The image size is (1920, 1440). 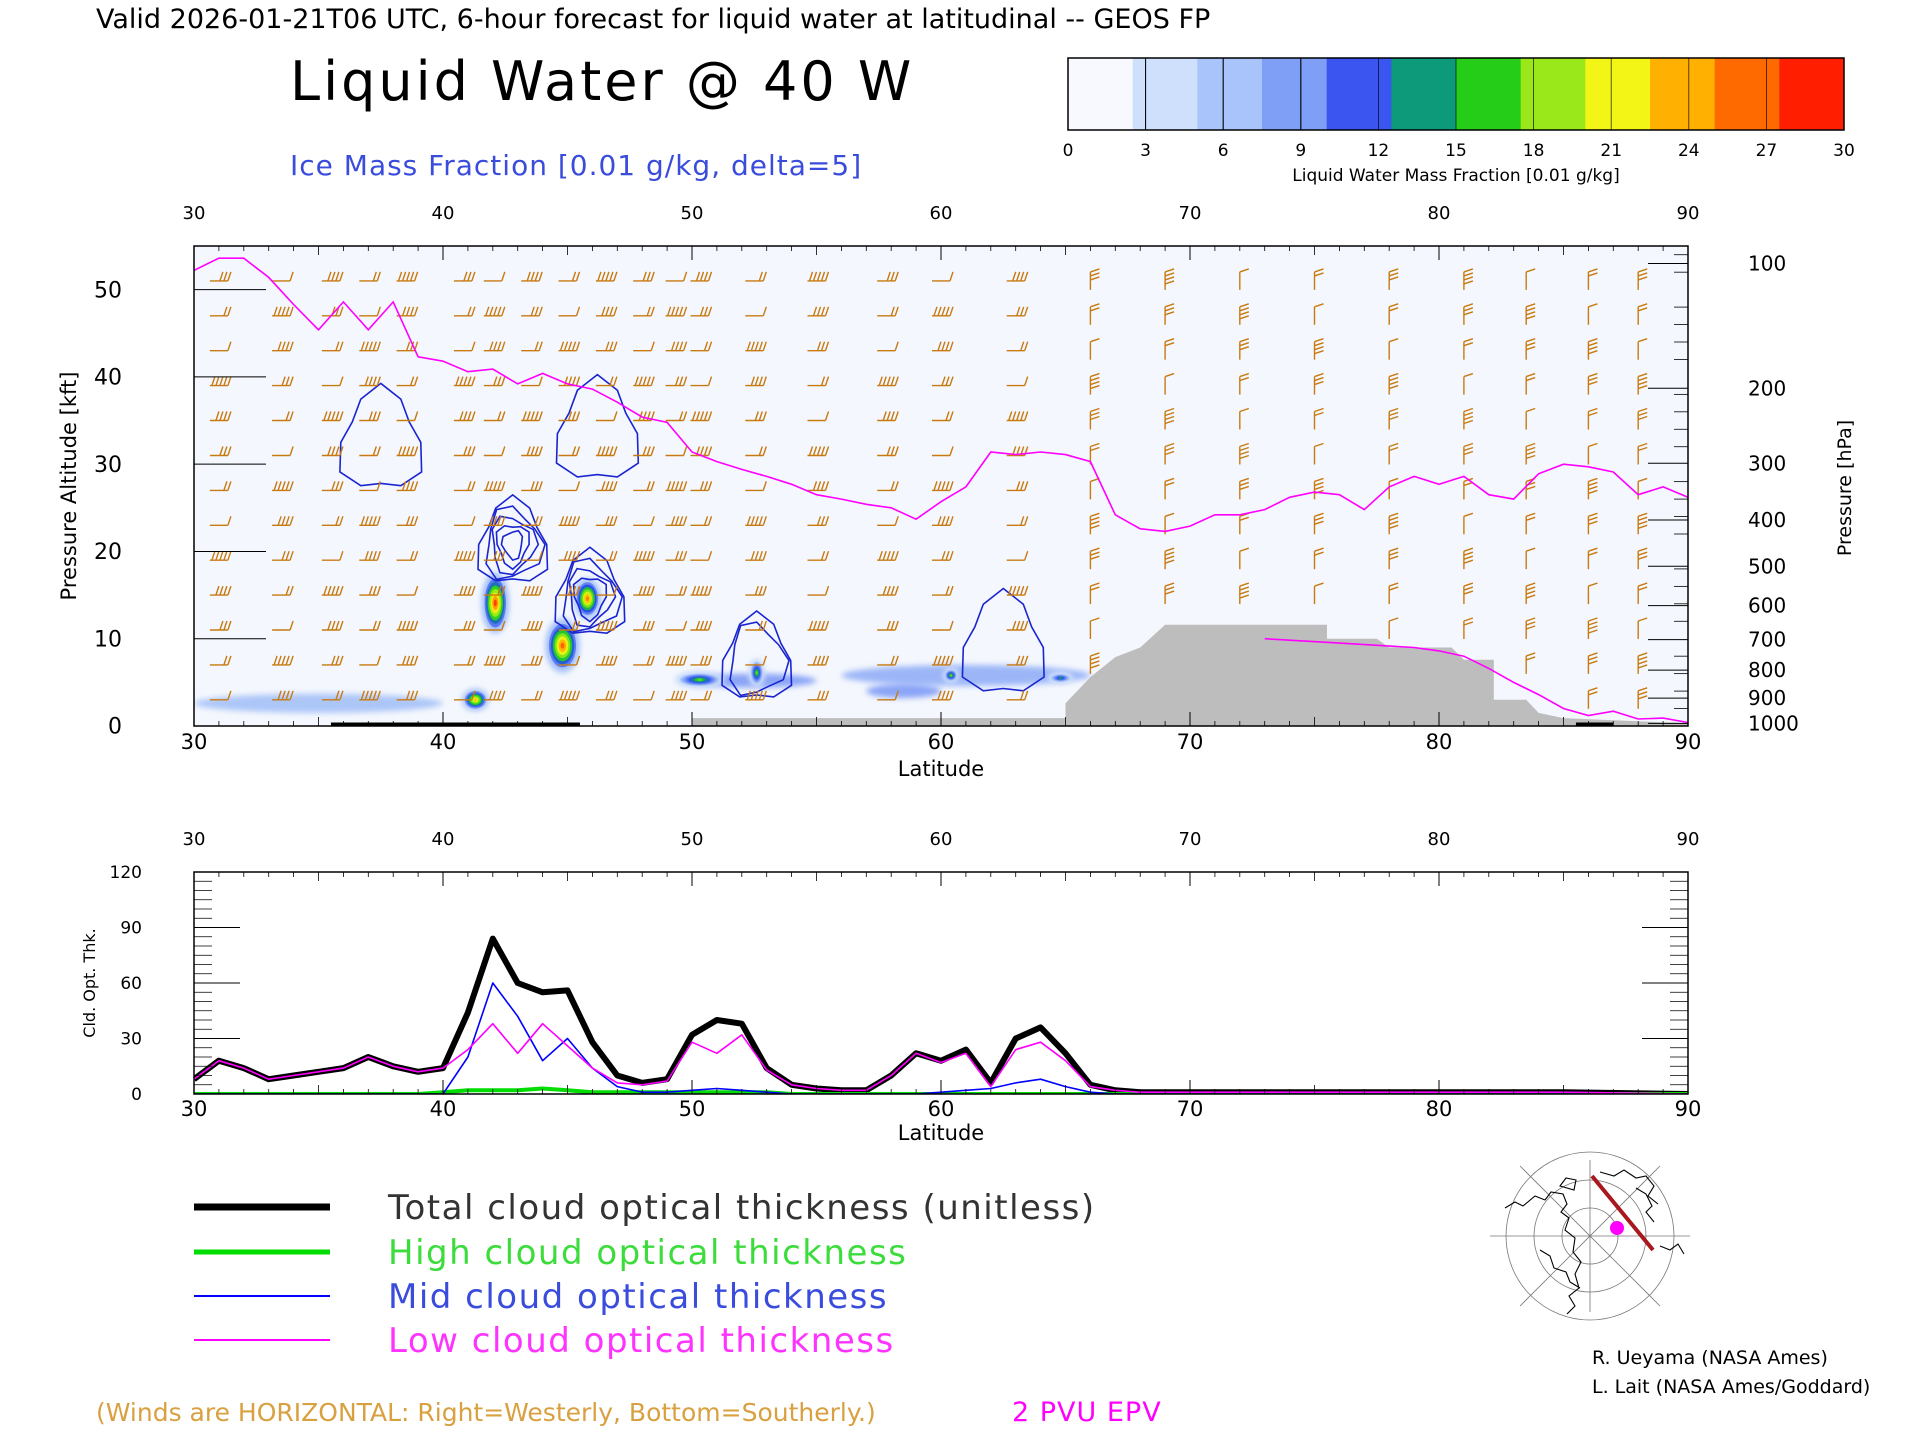 I want to click on x-tick-label: 30, so click(x=194, y=742).